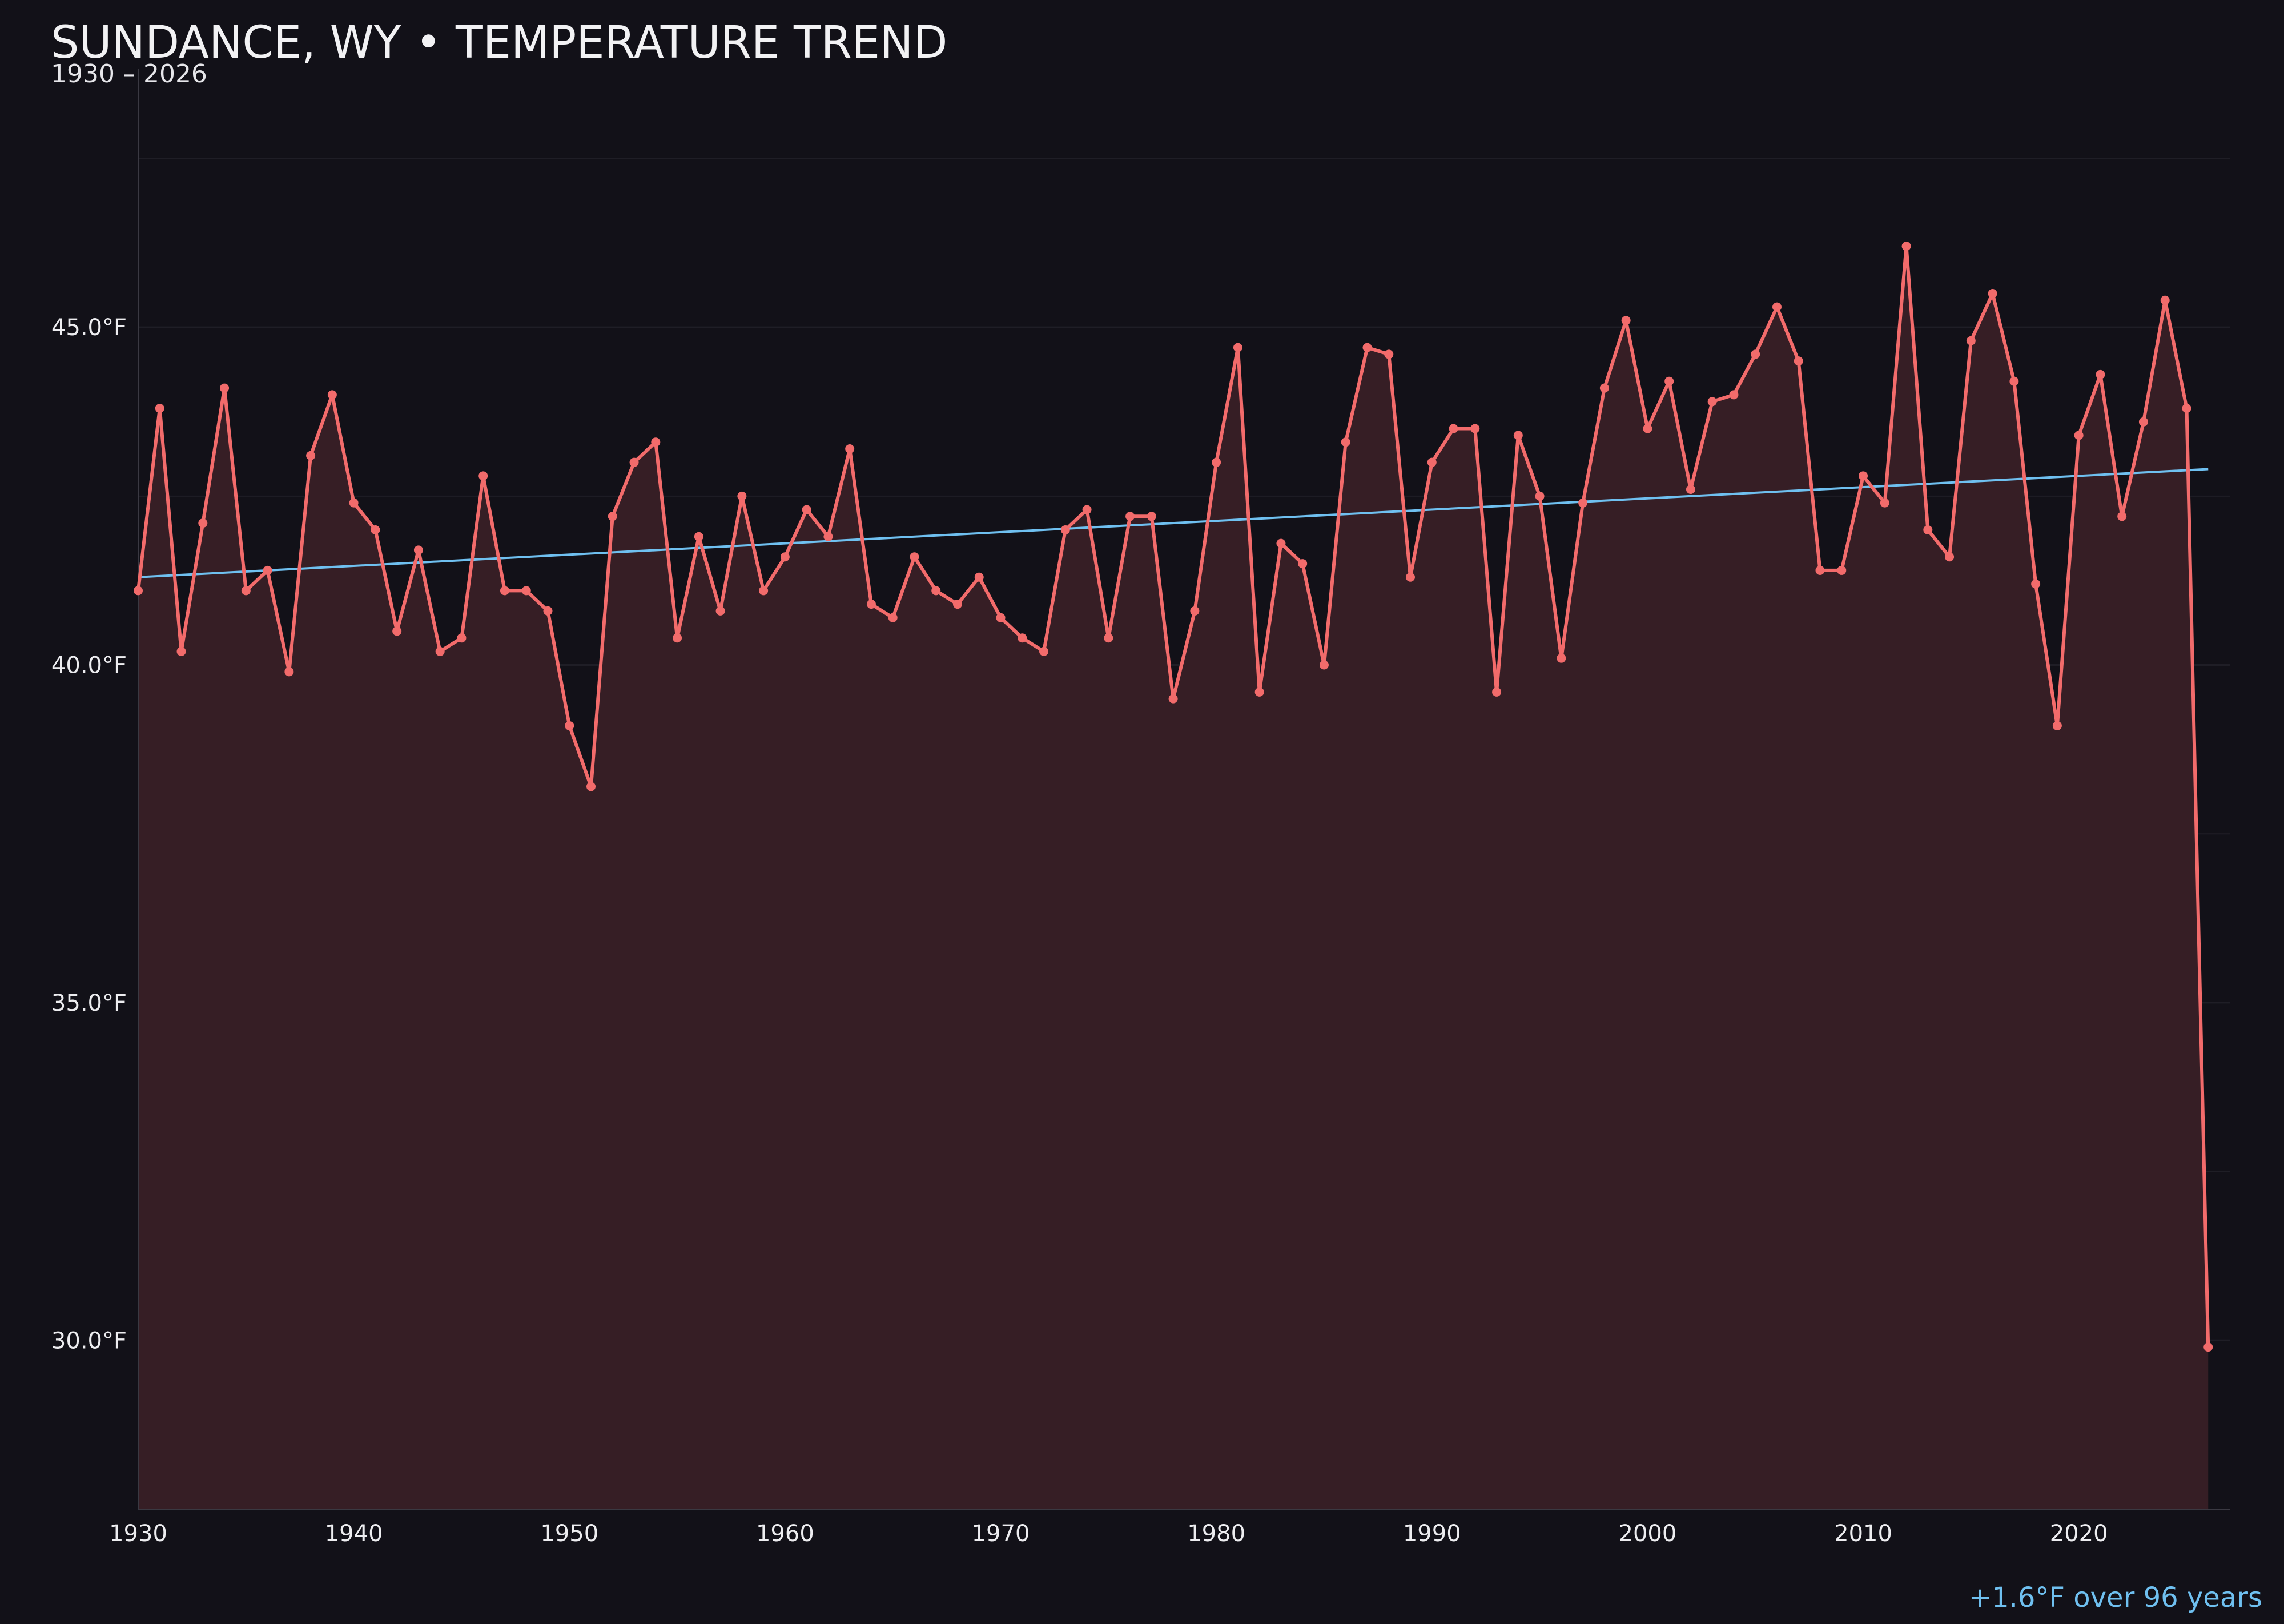 The width and height of the screenshot is (2284, 1624). Describe the element at coordinates (1475, 428) in the screenshot. I see `data-point-1992` at that location.